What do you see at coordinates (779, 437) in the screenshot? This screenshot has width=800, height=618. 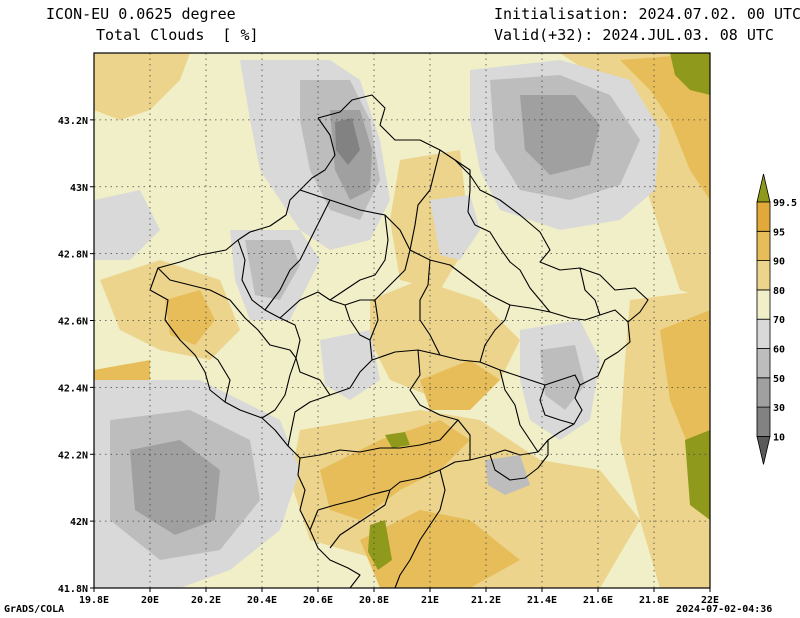 I see `legend-label: 10` at bounding box center [779, 437].